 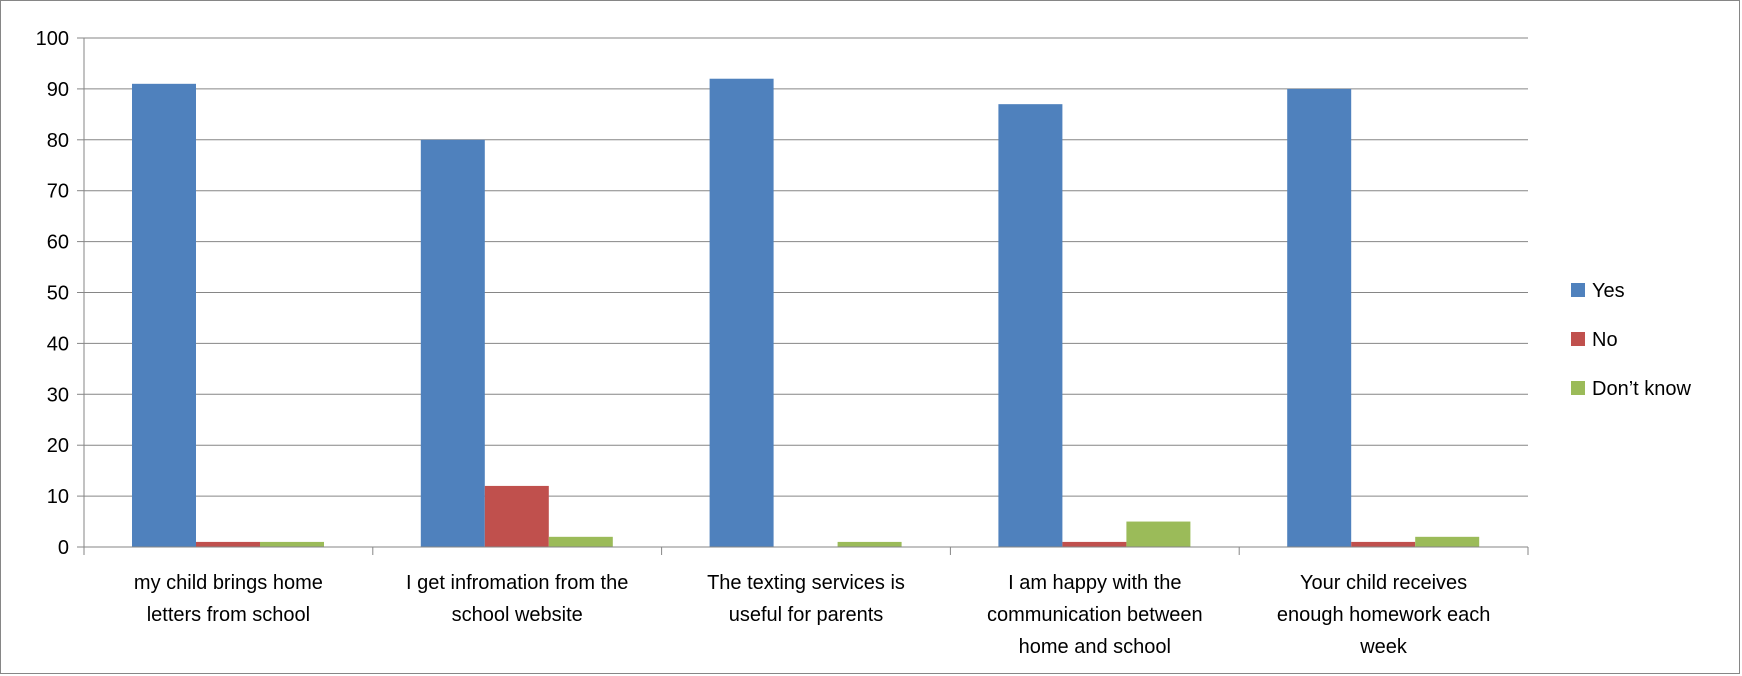 I want to click on category-label: useful for parents, so click(x=806, y=615).